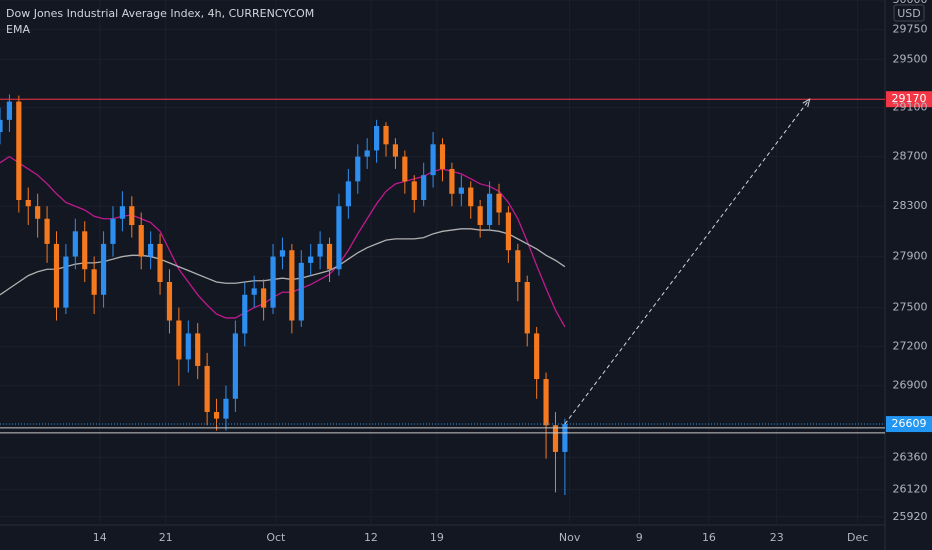 The height and width of the screenshot is (550, 932). I want to click on y-tick-label: 29750, so click(910, 29).